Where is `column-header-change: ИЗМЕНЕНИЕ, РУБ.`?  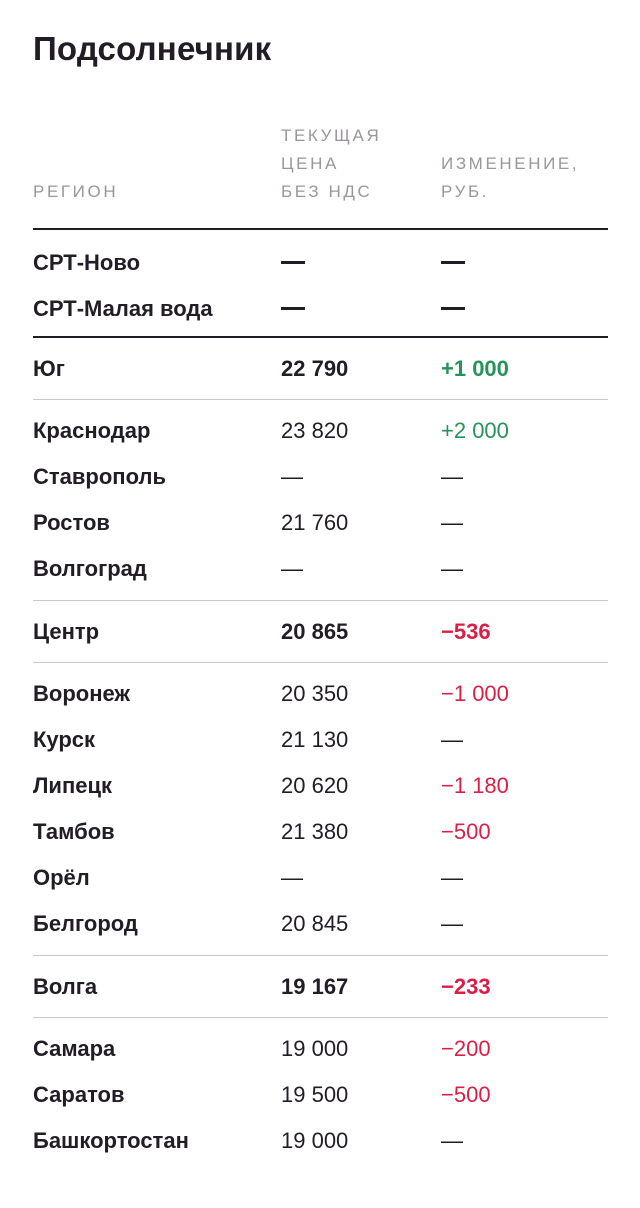 column-header-change: ИЗМЕНЕНИЕ, РУБ. is located at coordinates (510, 177).